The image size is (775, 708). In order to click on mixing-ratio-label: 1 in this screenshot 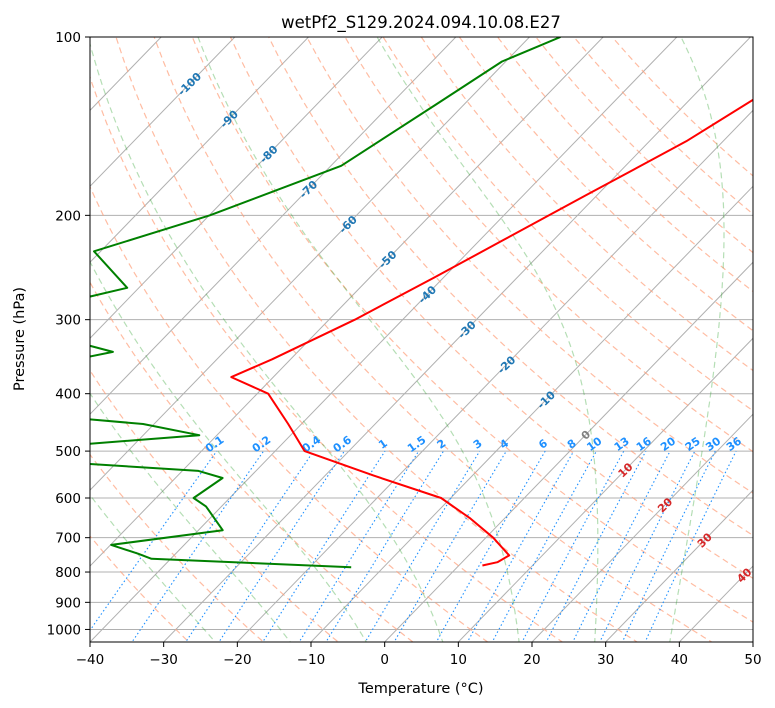, I will do `click(383, 444)`.